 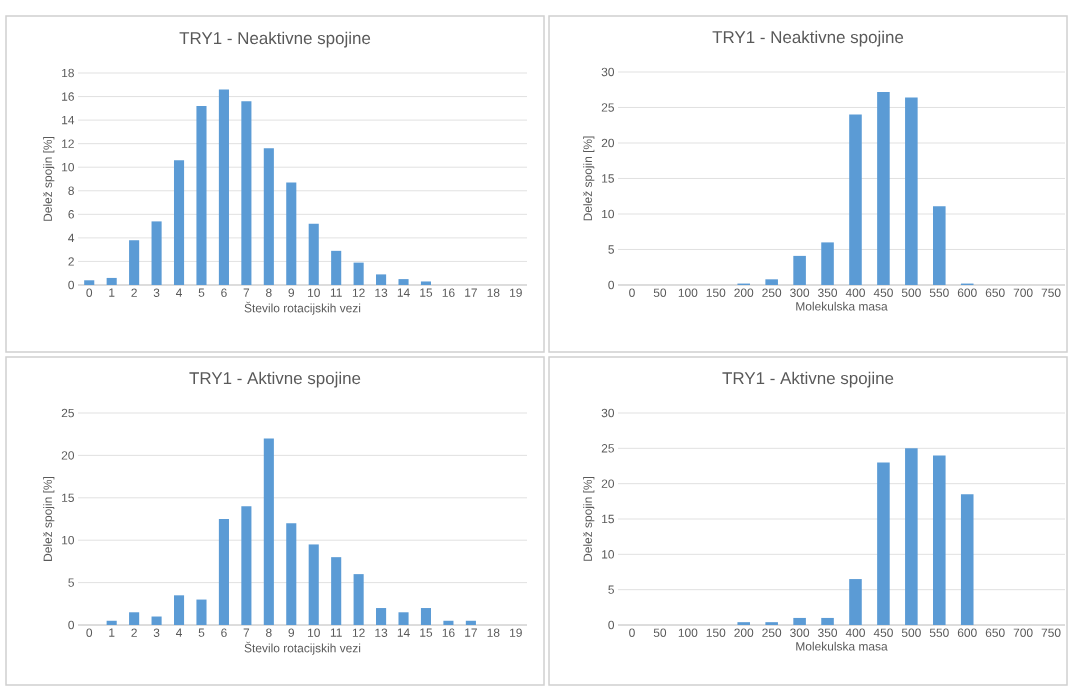 What do you see at coordinates (608, 72) in the screenshot?
I see `y-tick-label: 30` at bounding box center [608, 72].